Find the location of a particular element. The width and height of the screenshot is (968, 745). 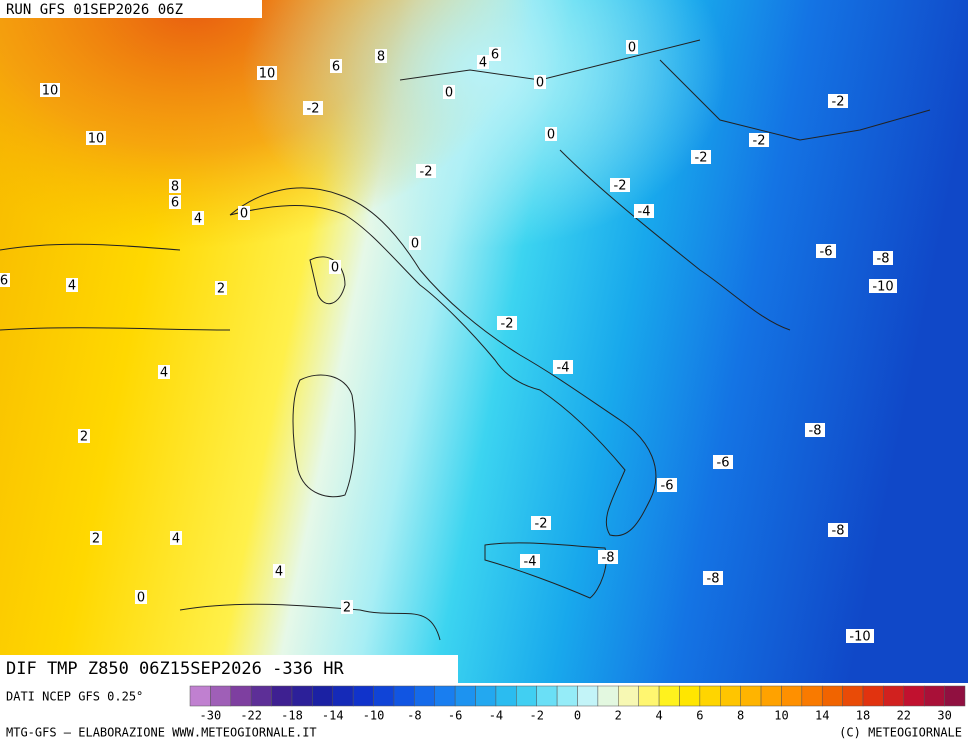

contour-label: 10 is located at coordinates (267, 74).